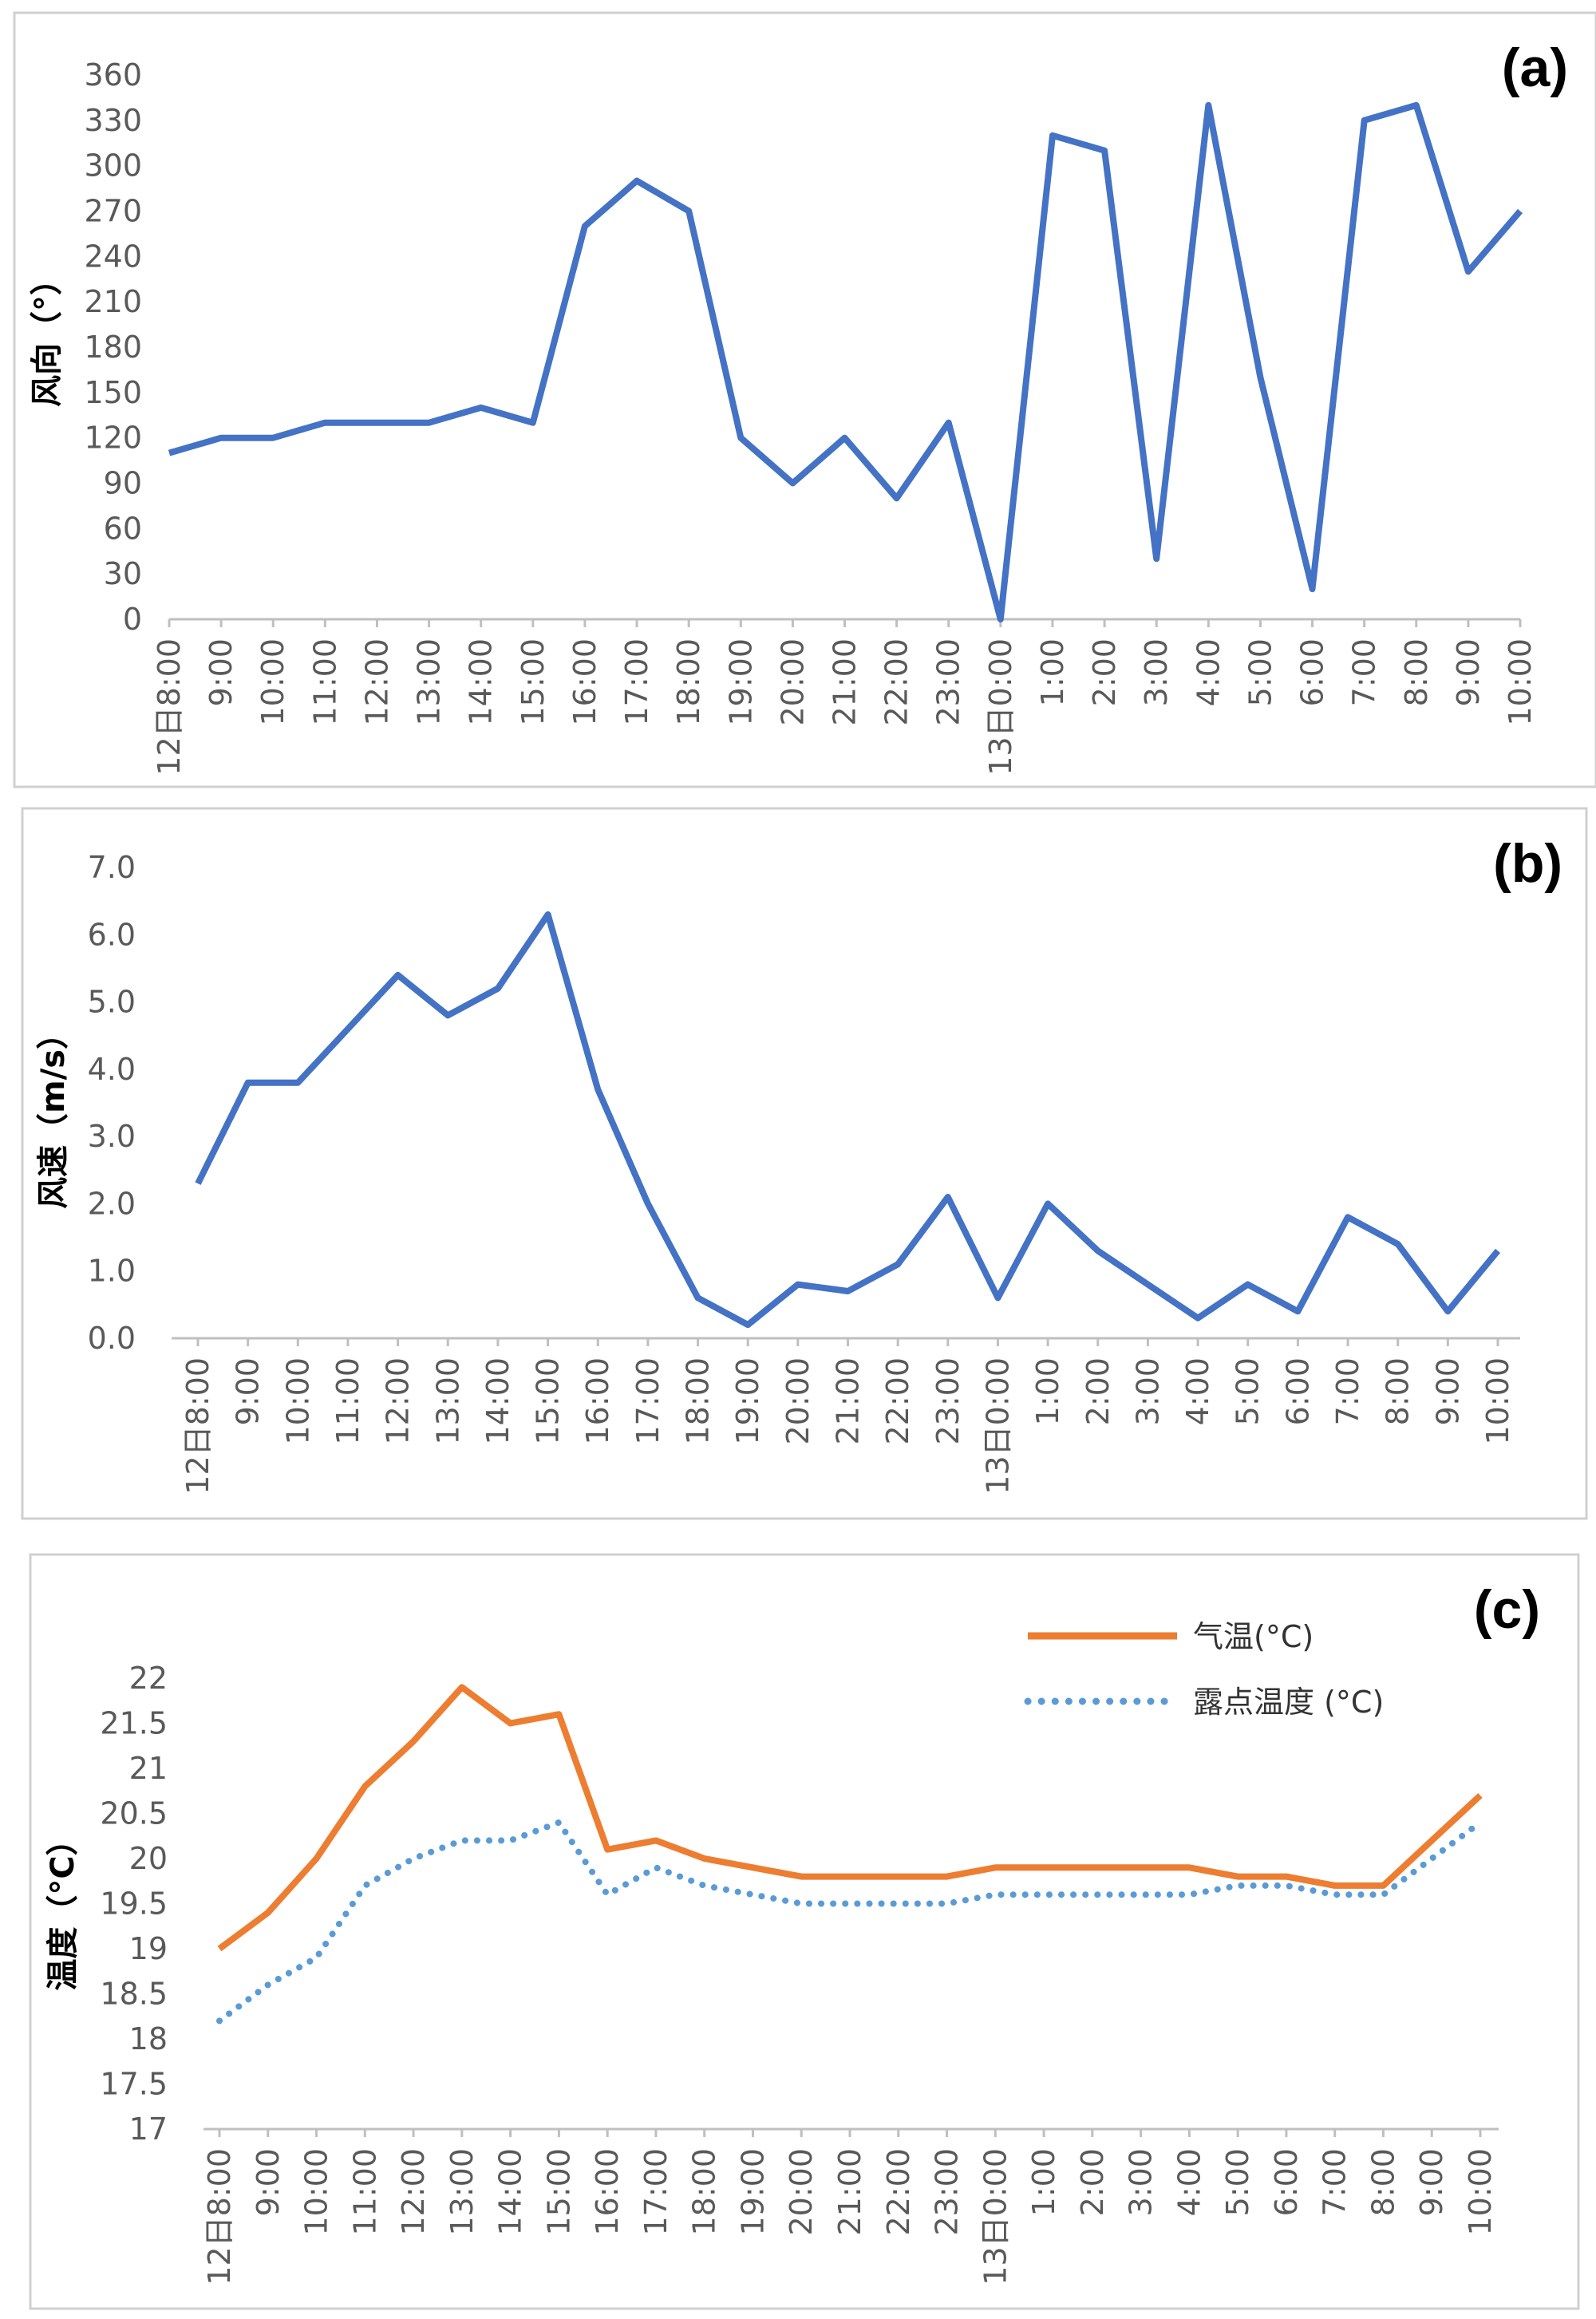  I want to click on y-tick-label: 18.5, so click(134, 1994).